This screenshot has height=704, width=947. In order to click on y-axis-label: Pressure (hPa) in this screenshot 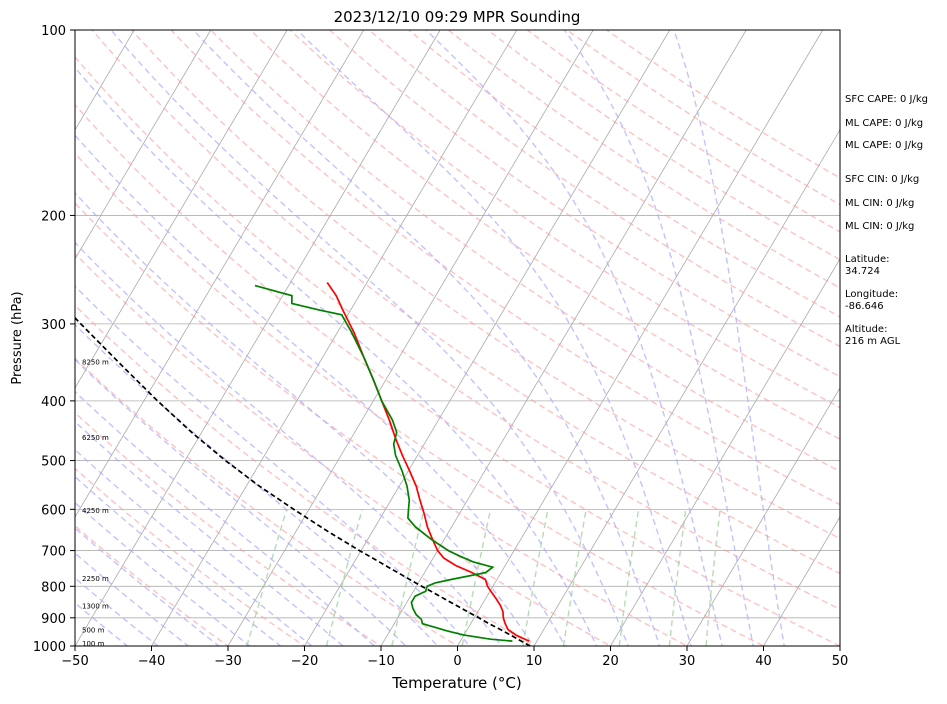, I will do `click(17, 337)`.